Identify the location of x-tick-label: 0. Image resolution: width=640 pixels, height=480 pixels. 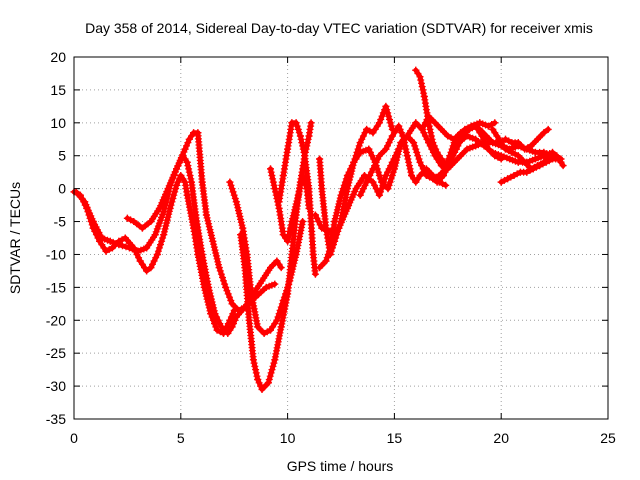
(74, 438).